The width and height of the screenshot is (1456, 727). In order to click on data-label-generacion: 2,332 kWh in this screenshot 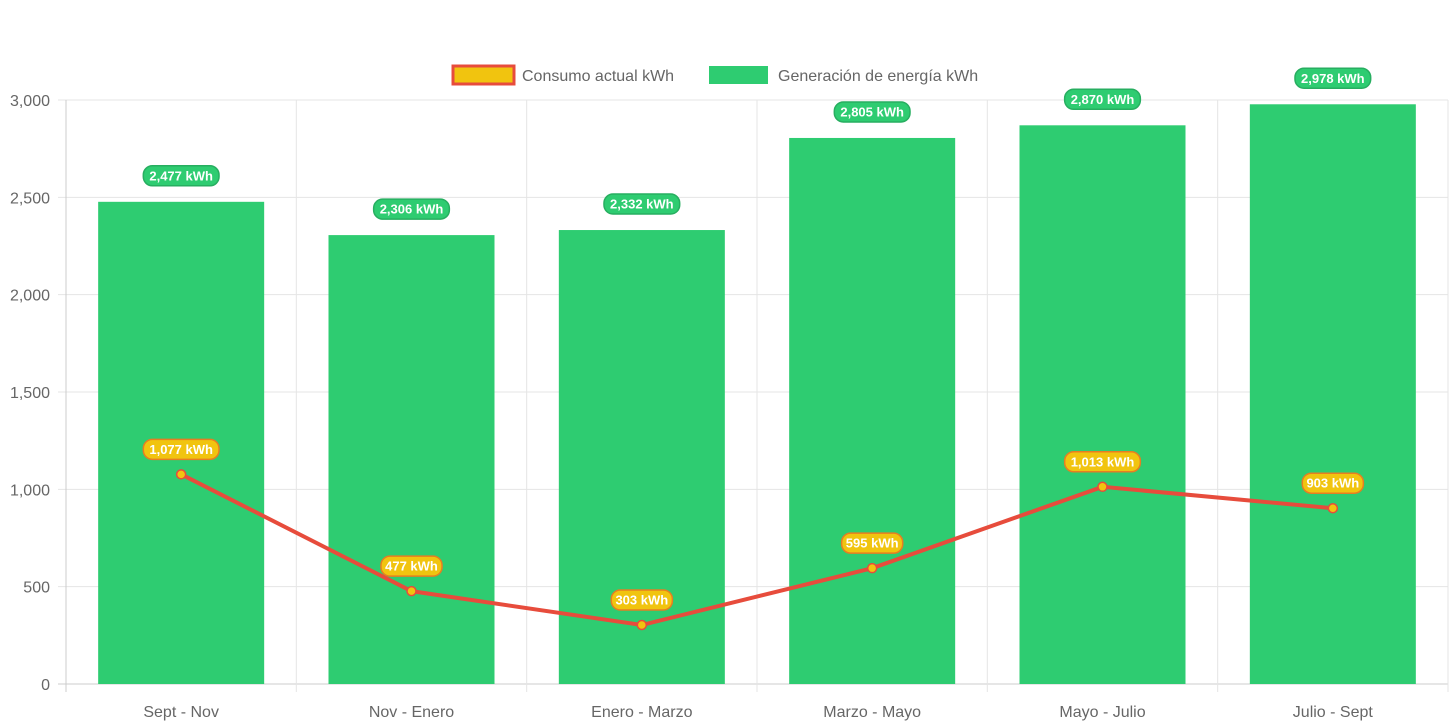, I will do `click(642, 204)`.